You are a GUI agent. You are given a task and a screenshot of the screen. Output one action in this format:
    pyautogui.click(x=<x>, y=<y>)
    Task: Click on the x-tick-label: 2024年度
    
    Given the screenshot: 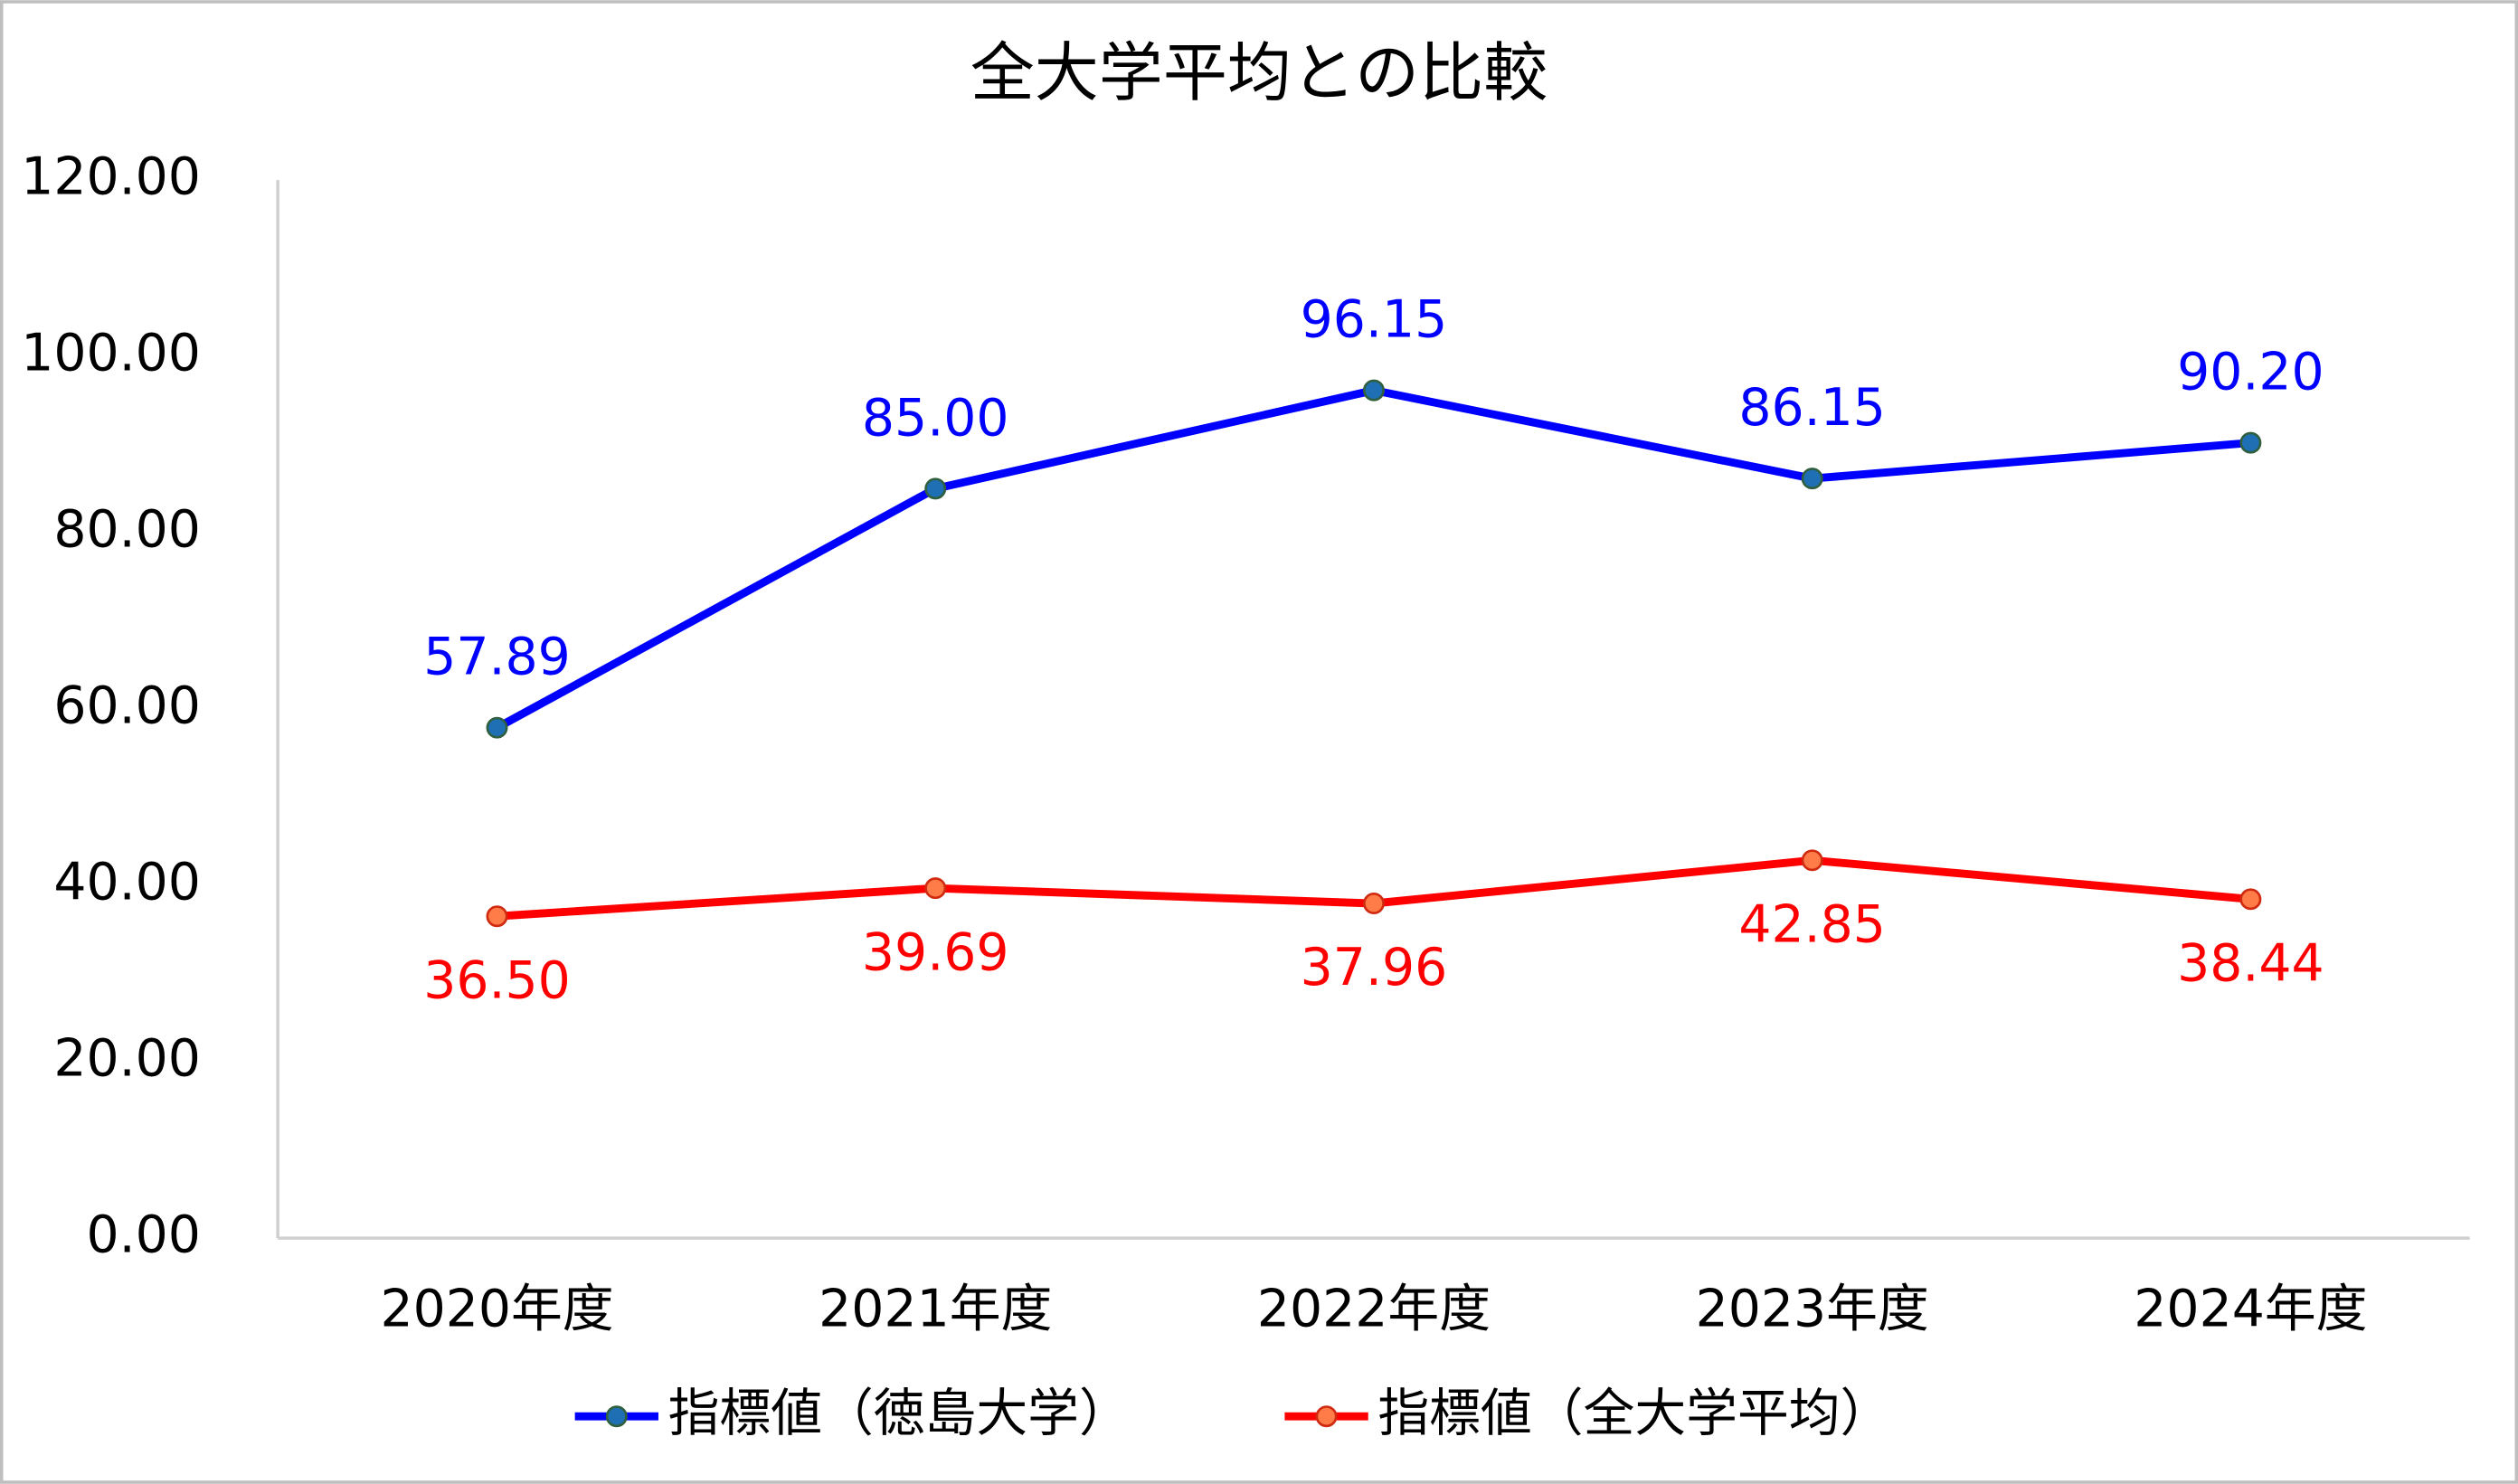 What is the action you would take?
    pyautogui.click(x=2251, y=1308)
    